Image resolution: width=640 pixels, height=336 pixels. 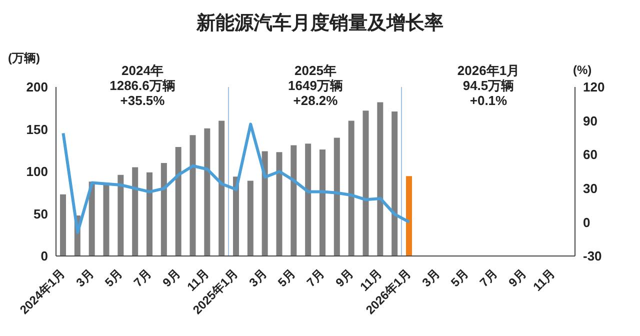 I want to click on x-tick-label: 11月, so click(x=544, y=280).